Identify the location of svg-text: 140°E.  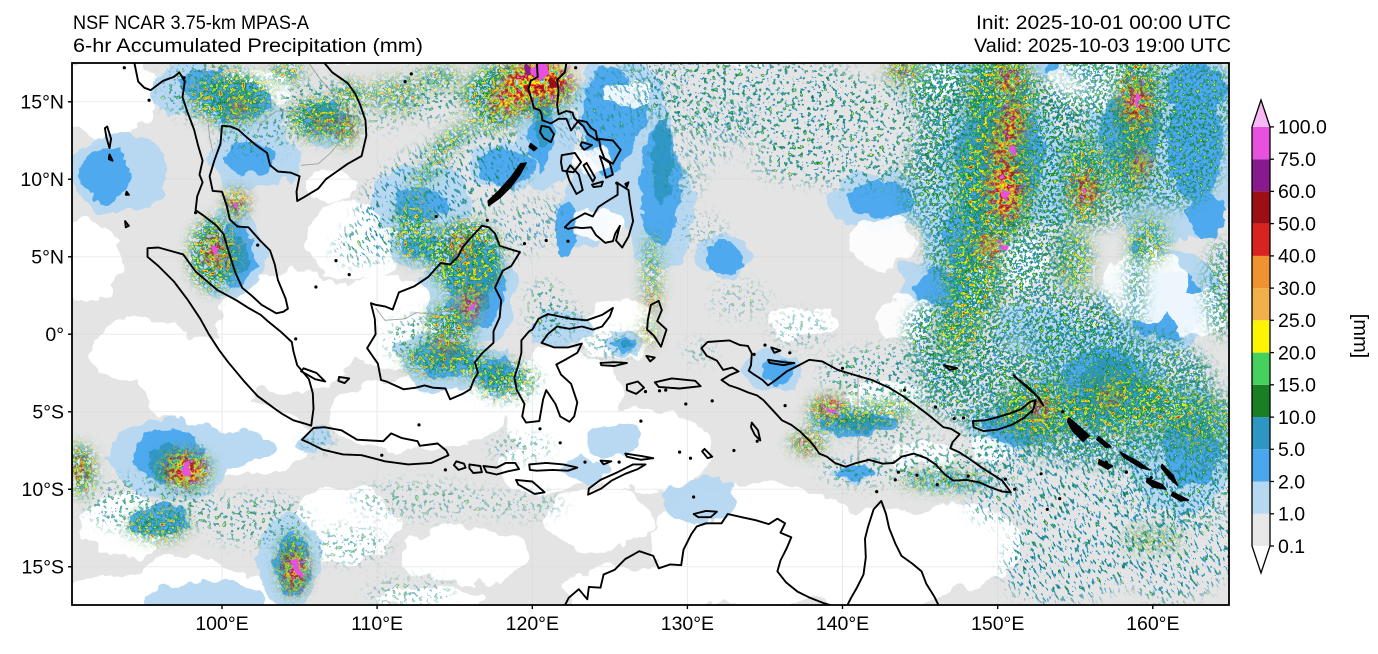
(842, 624).